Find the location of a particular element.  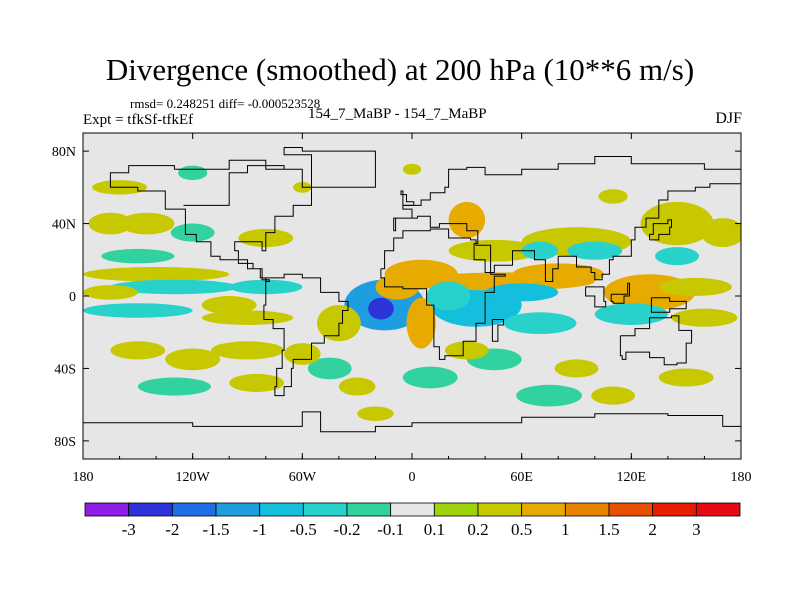

chart-subtitle: 154_7_MaBP - 154_7_MaBP is located at coordinates (397, 114).